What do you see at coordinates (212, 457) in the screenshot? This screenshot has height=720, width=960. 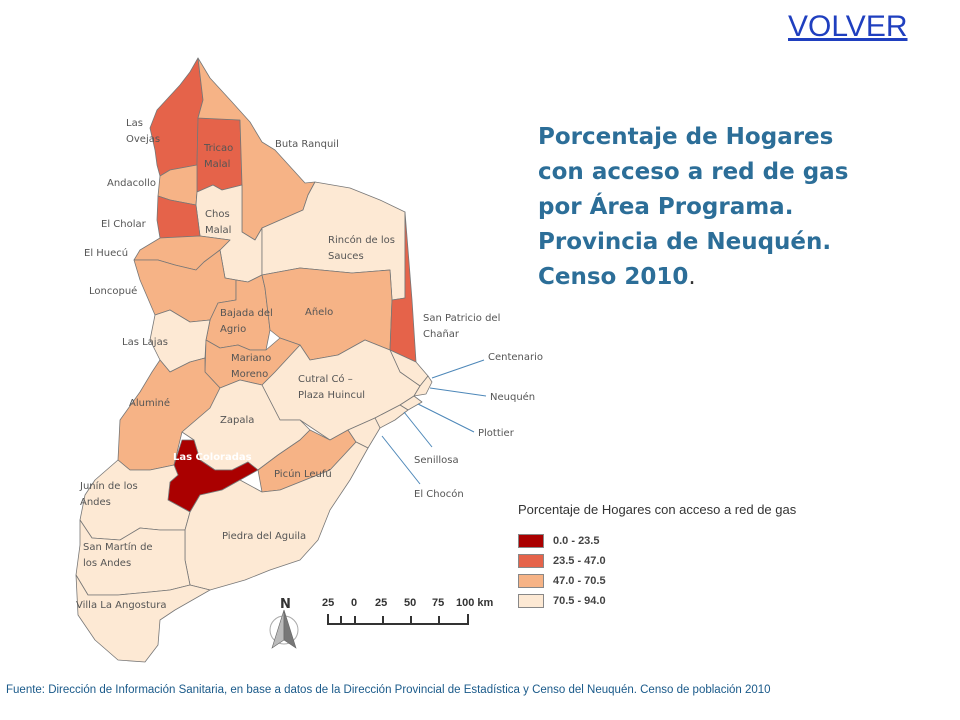 I see `label-las-coloradas: Las Coloradas` at bounding box center [212, 457].